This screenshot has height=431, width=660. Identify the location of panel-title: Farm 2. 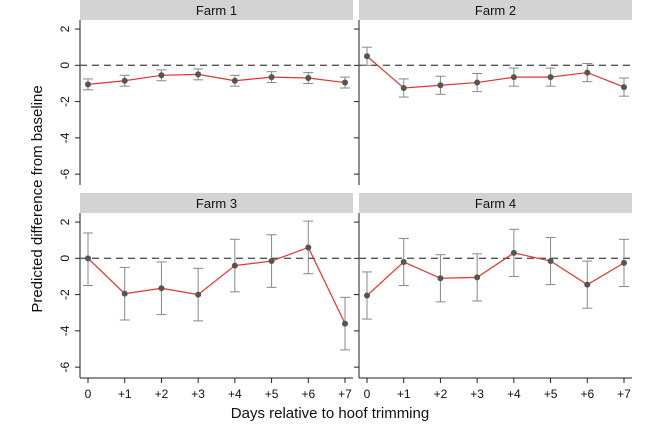
(495, 10).